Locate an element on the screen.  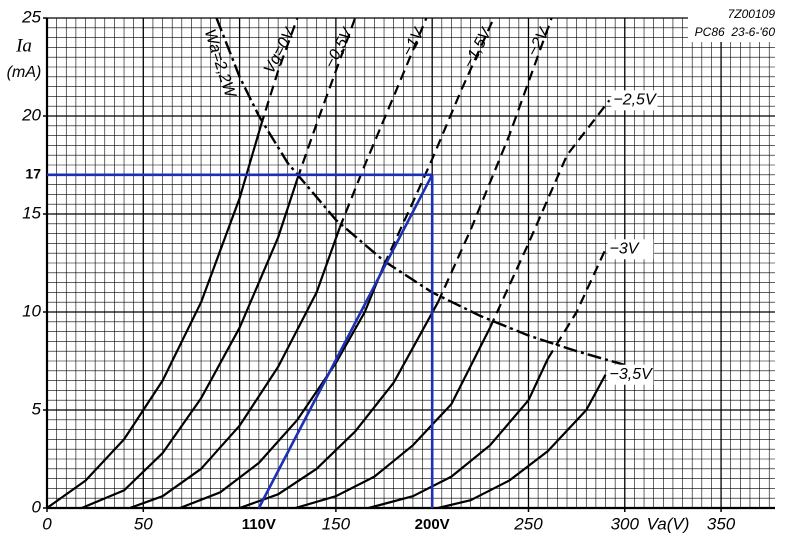
y-axis-unit: (mA) is located at coordinates (24, 72).